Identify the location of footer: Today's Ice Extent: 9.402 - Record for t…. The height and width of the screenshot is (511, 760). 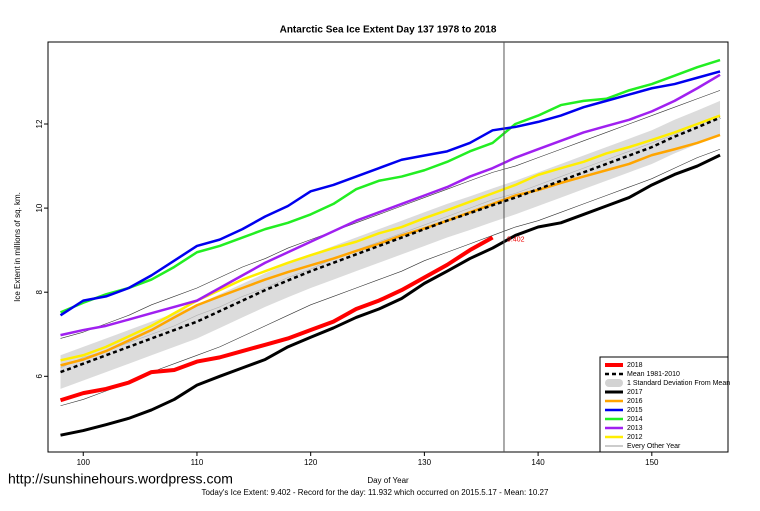
(375, 492).